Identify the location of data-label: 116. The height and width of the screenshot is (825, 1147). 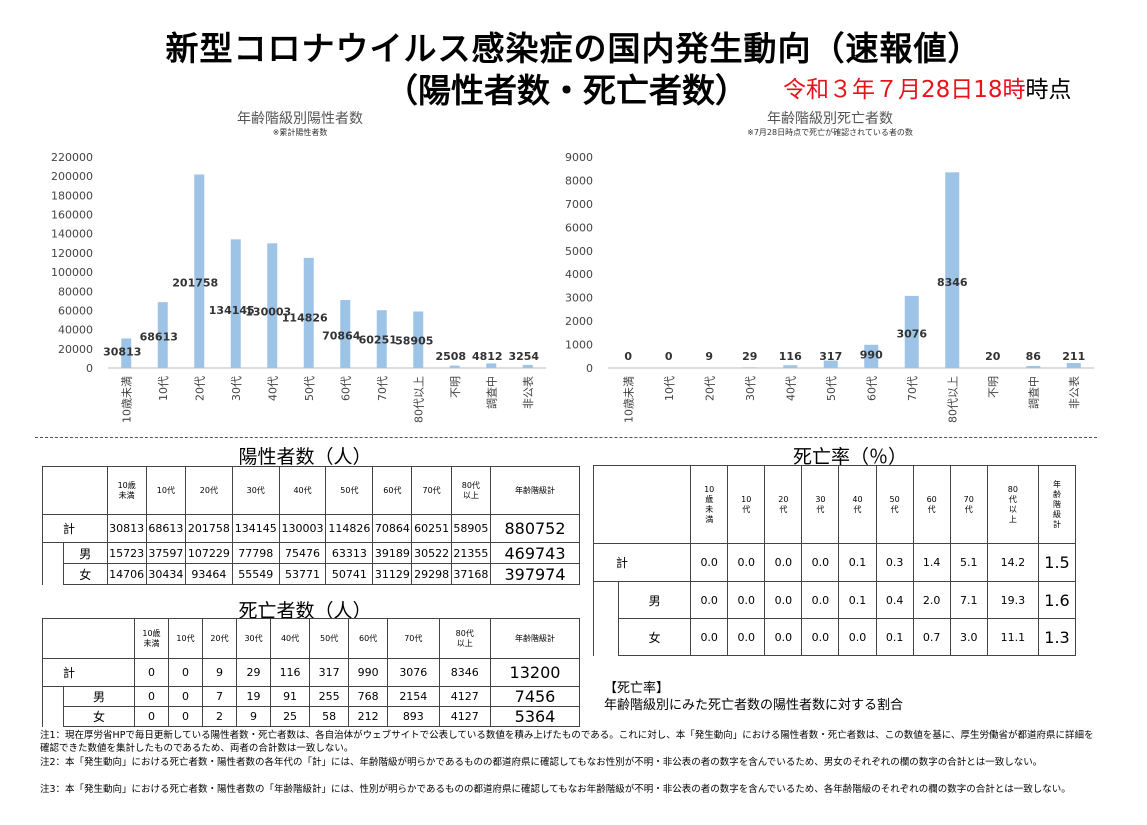
(790, 356).